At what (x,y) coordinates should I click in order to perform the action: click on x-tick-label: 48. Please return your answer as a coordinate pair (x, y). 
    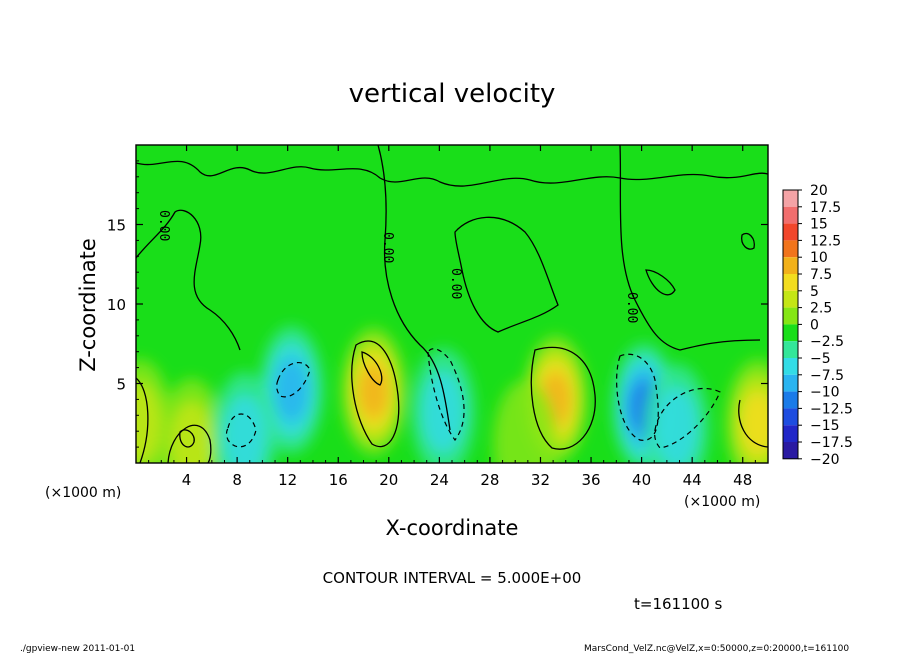
    Looking at the image, I should click on (742, 480).